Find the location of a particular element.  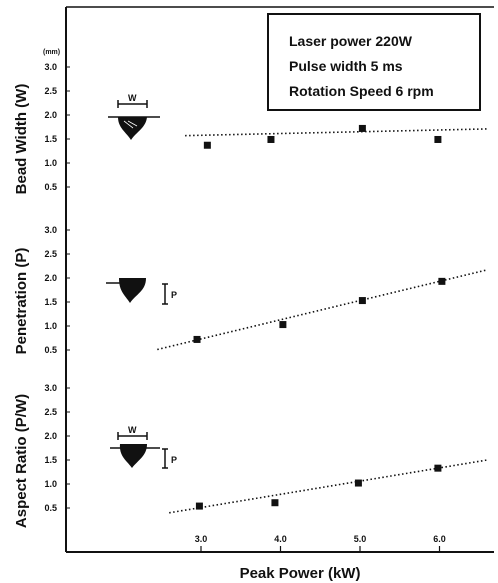

penetration-ytick-label: 0.5 is located at coordinates (50, 350).